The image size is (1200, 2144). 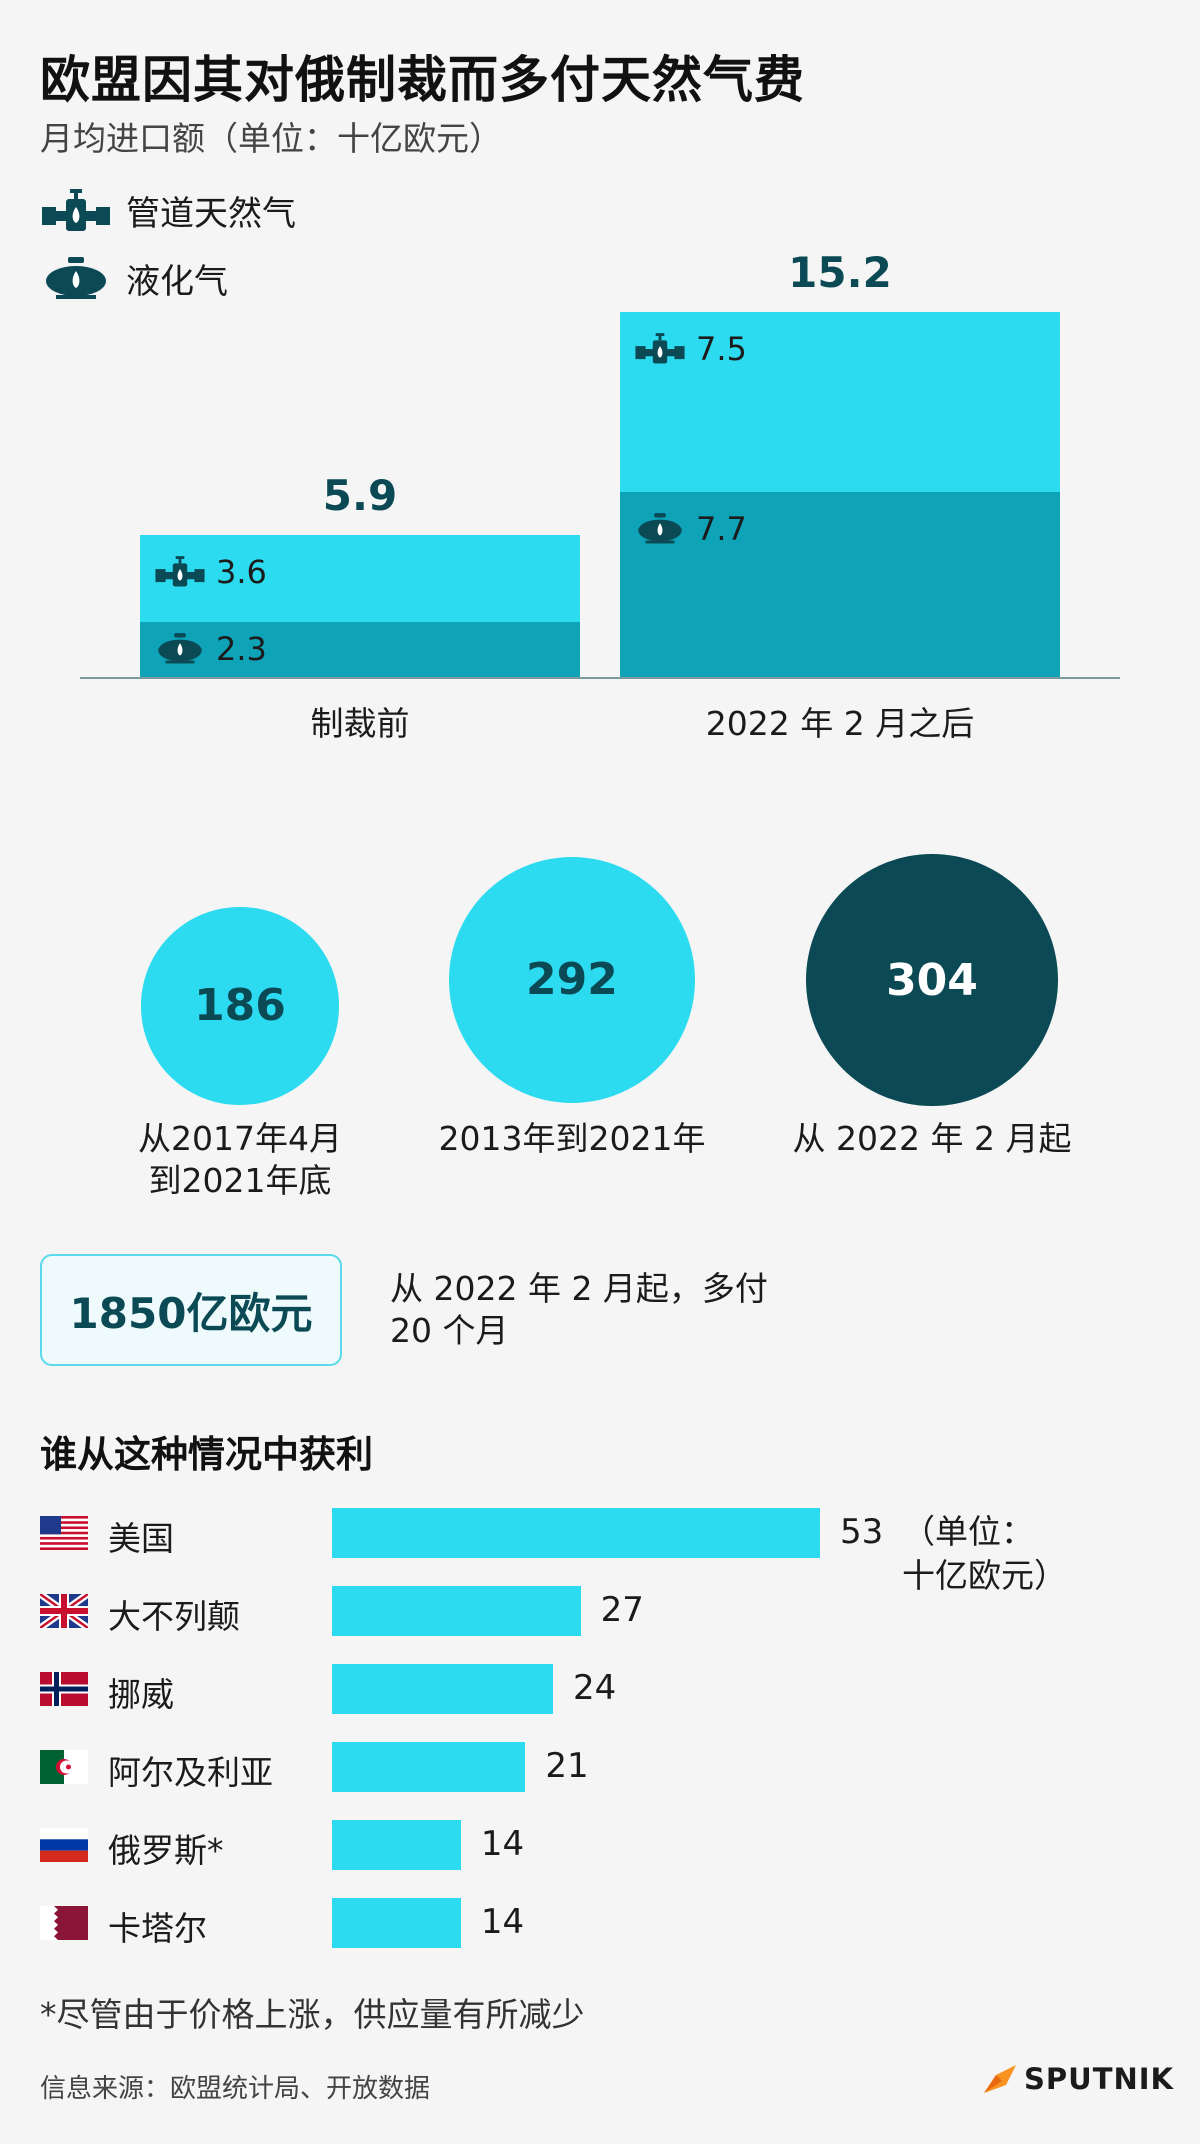 What do you see at coordinates (64, 1923) in the screenshot?
I see `qatar-flag-icon` at bounding box center [64, 1923].